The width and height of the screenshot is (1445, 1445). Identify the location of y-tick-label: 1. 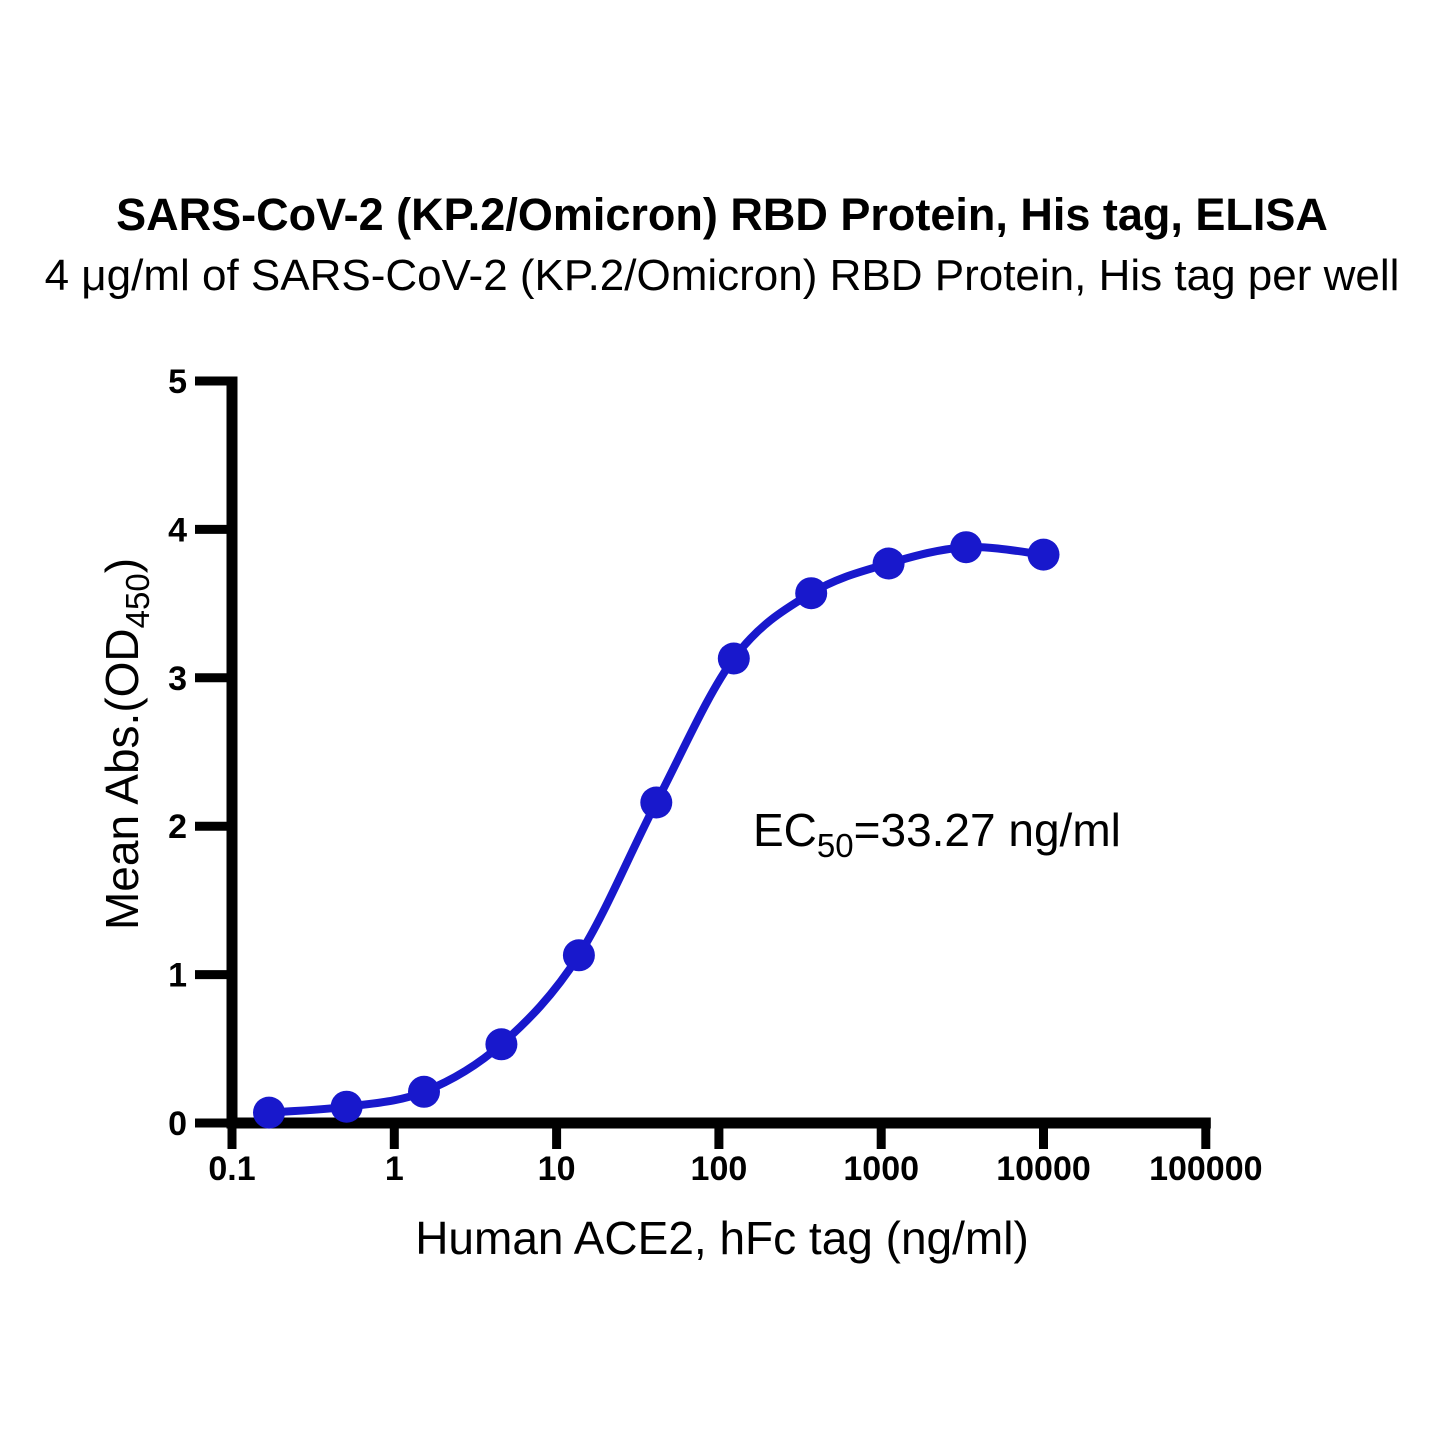
(177, 976).